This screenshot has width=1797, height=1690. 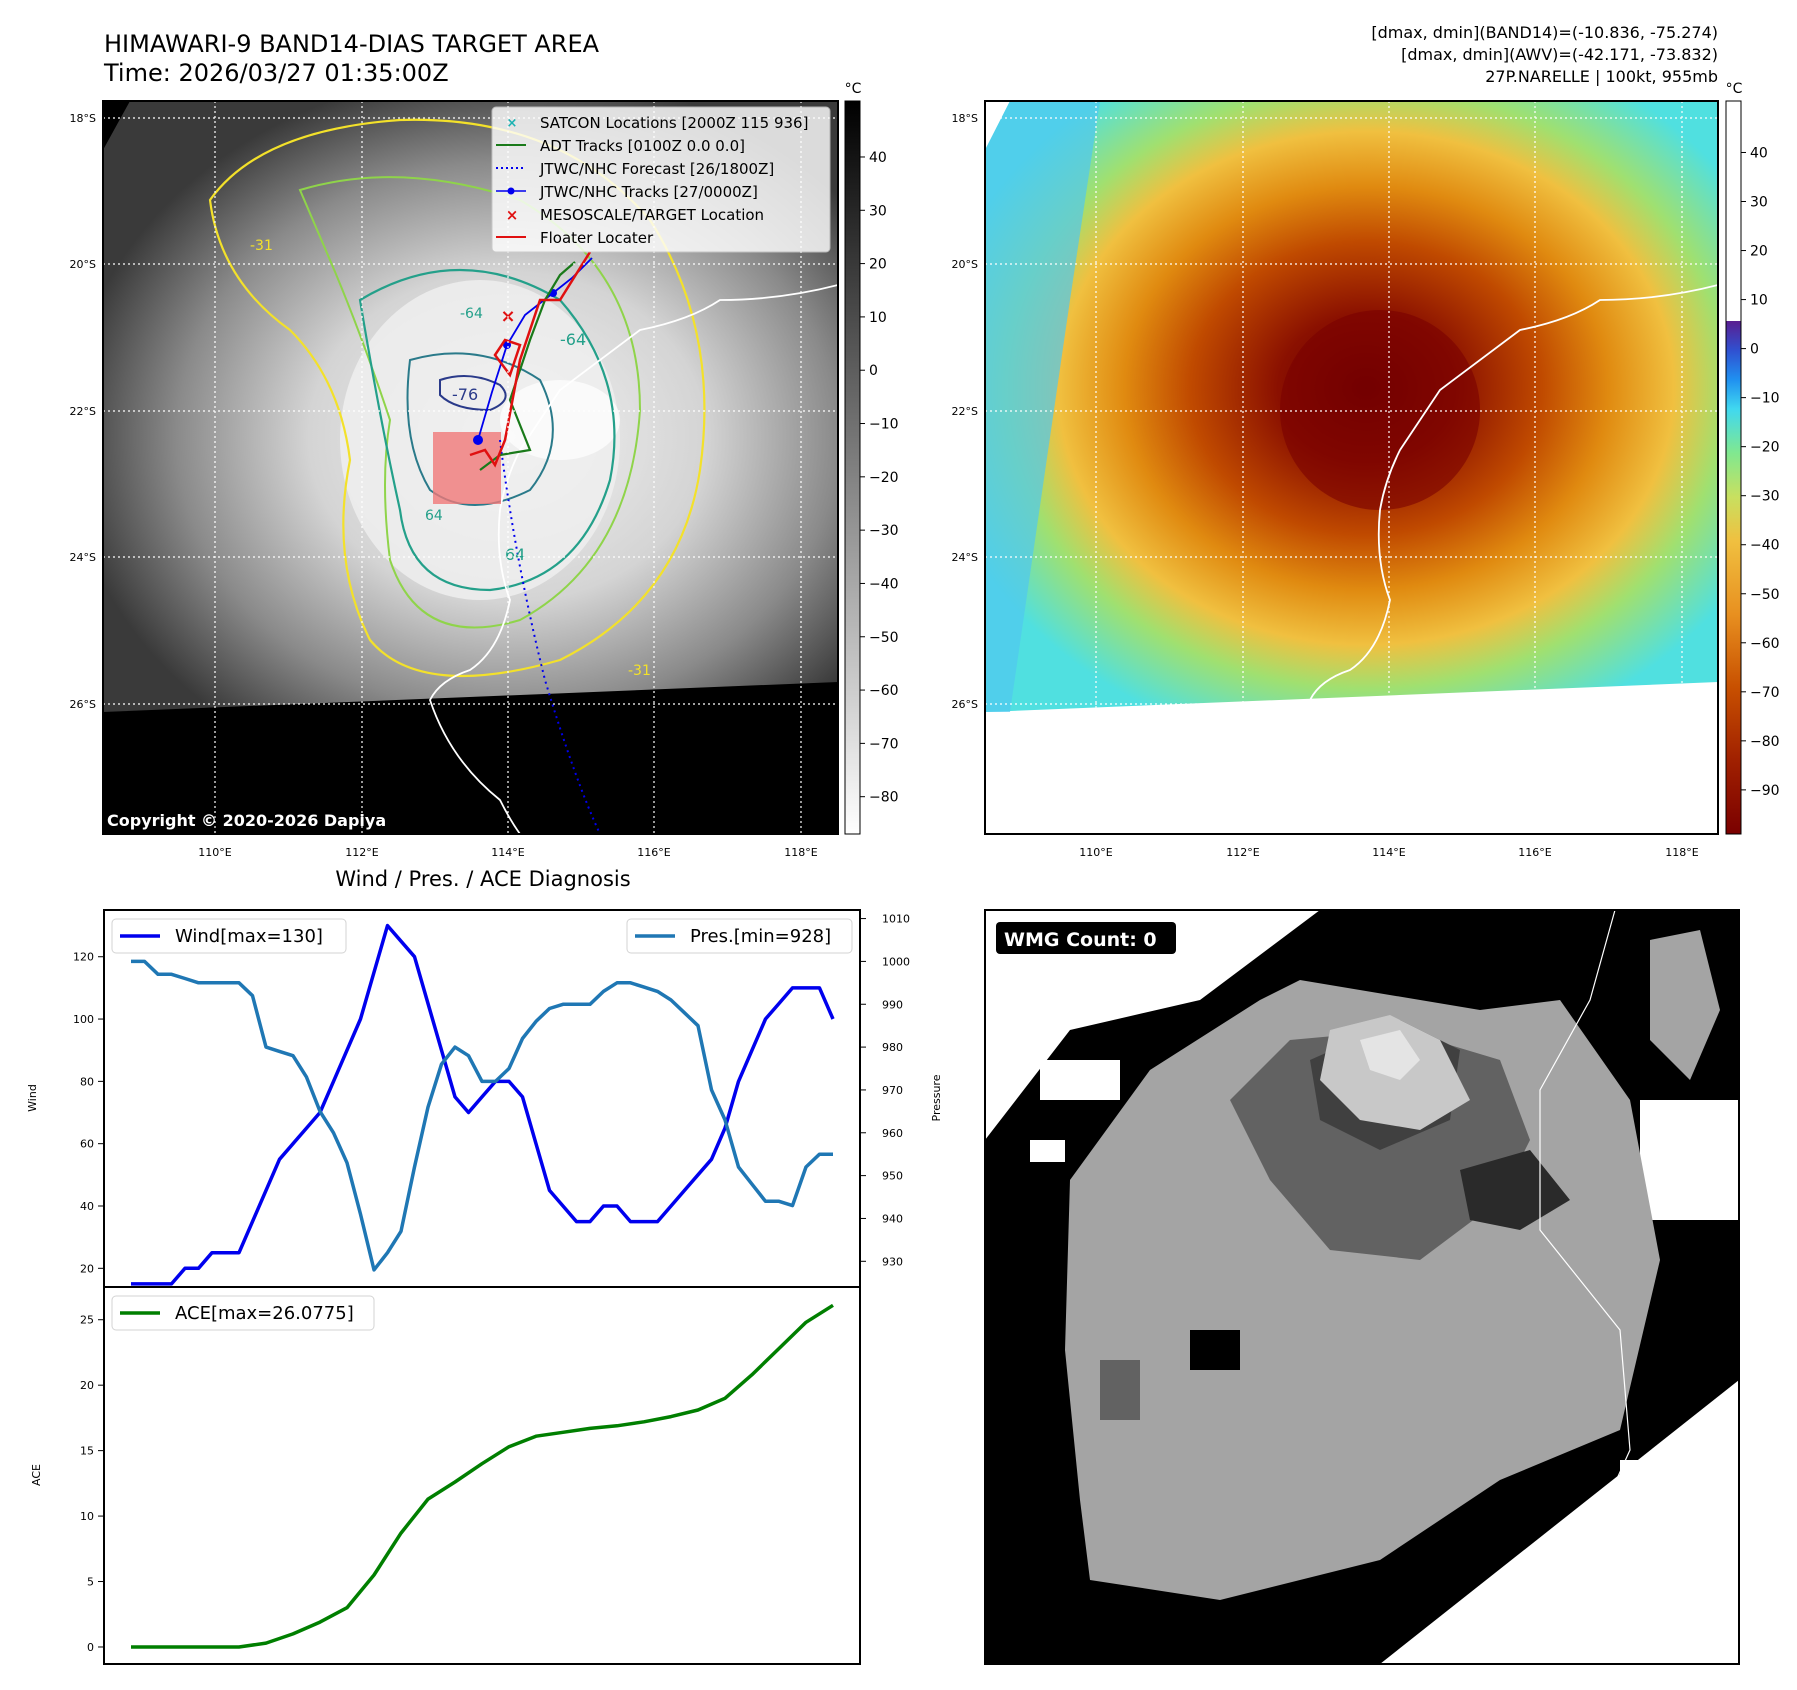 I want to click on jtwc-track, so click(x=535, y=349).